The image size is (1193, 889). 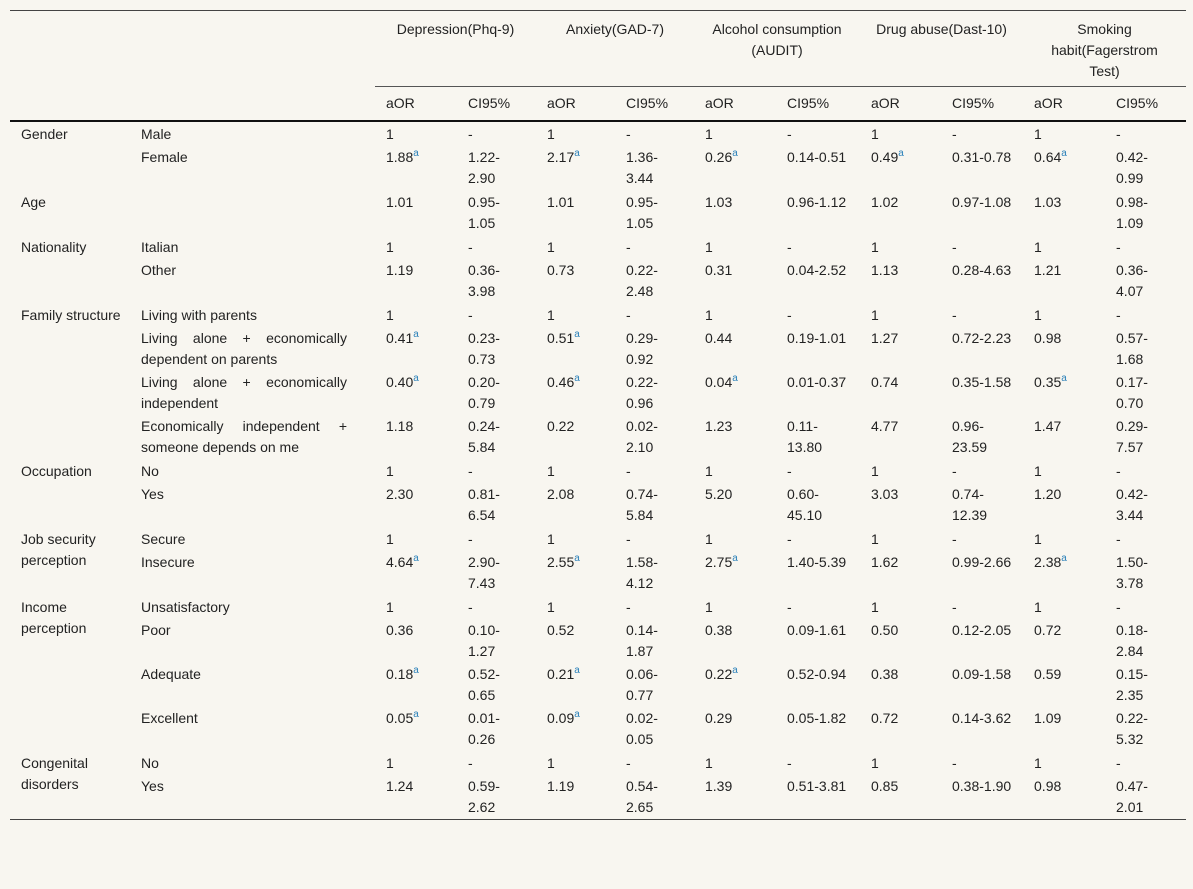 I want to click on value-text: 0.46, so click(x=561, y=382).